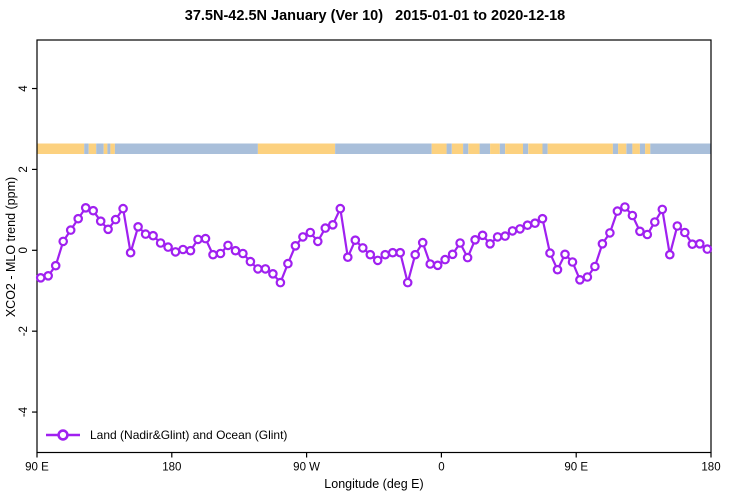  Describe the element at coordinates (710, 468) in the screenshot. I see `x-tick-label: 180` at that location.